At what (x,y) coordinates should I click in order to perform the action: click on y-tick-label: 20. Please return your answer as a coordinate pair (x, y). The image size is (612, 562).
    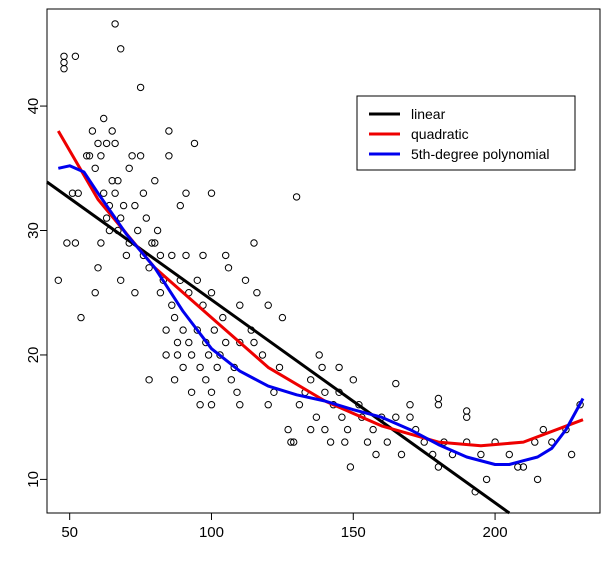
    Looking at the image, I should click on (33, 355).